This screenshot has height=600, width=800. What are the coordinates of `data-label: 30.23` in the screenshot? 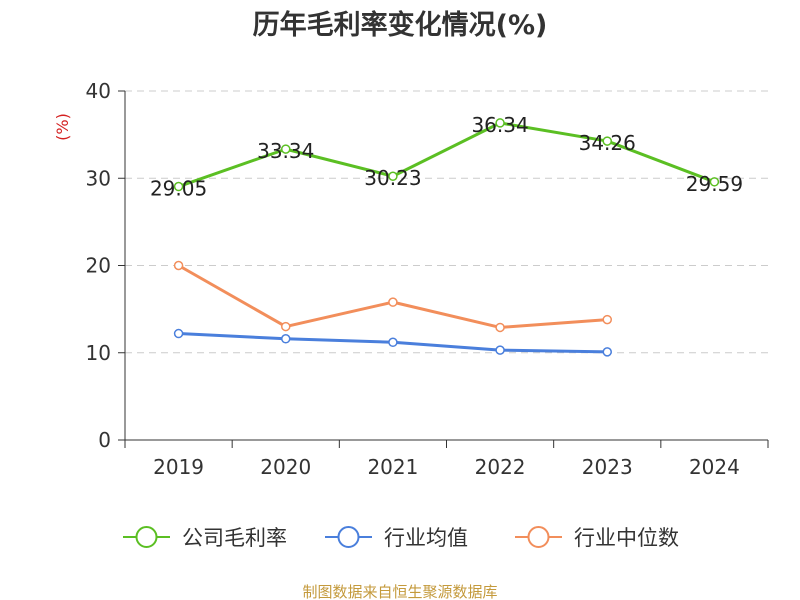 It's located at (392, 178).